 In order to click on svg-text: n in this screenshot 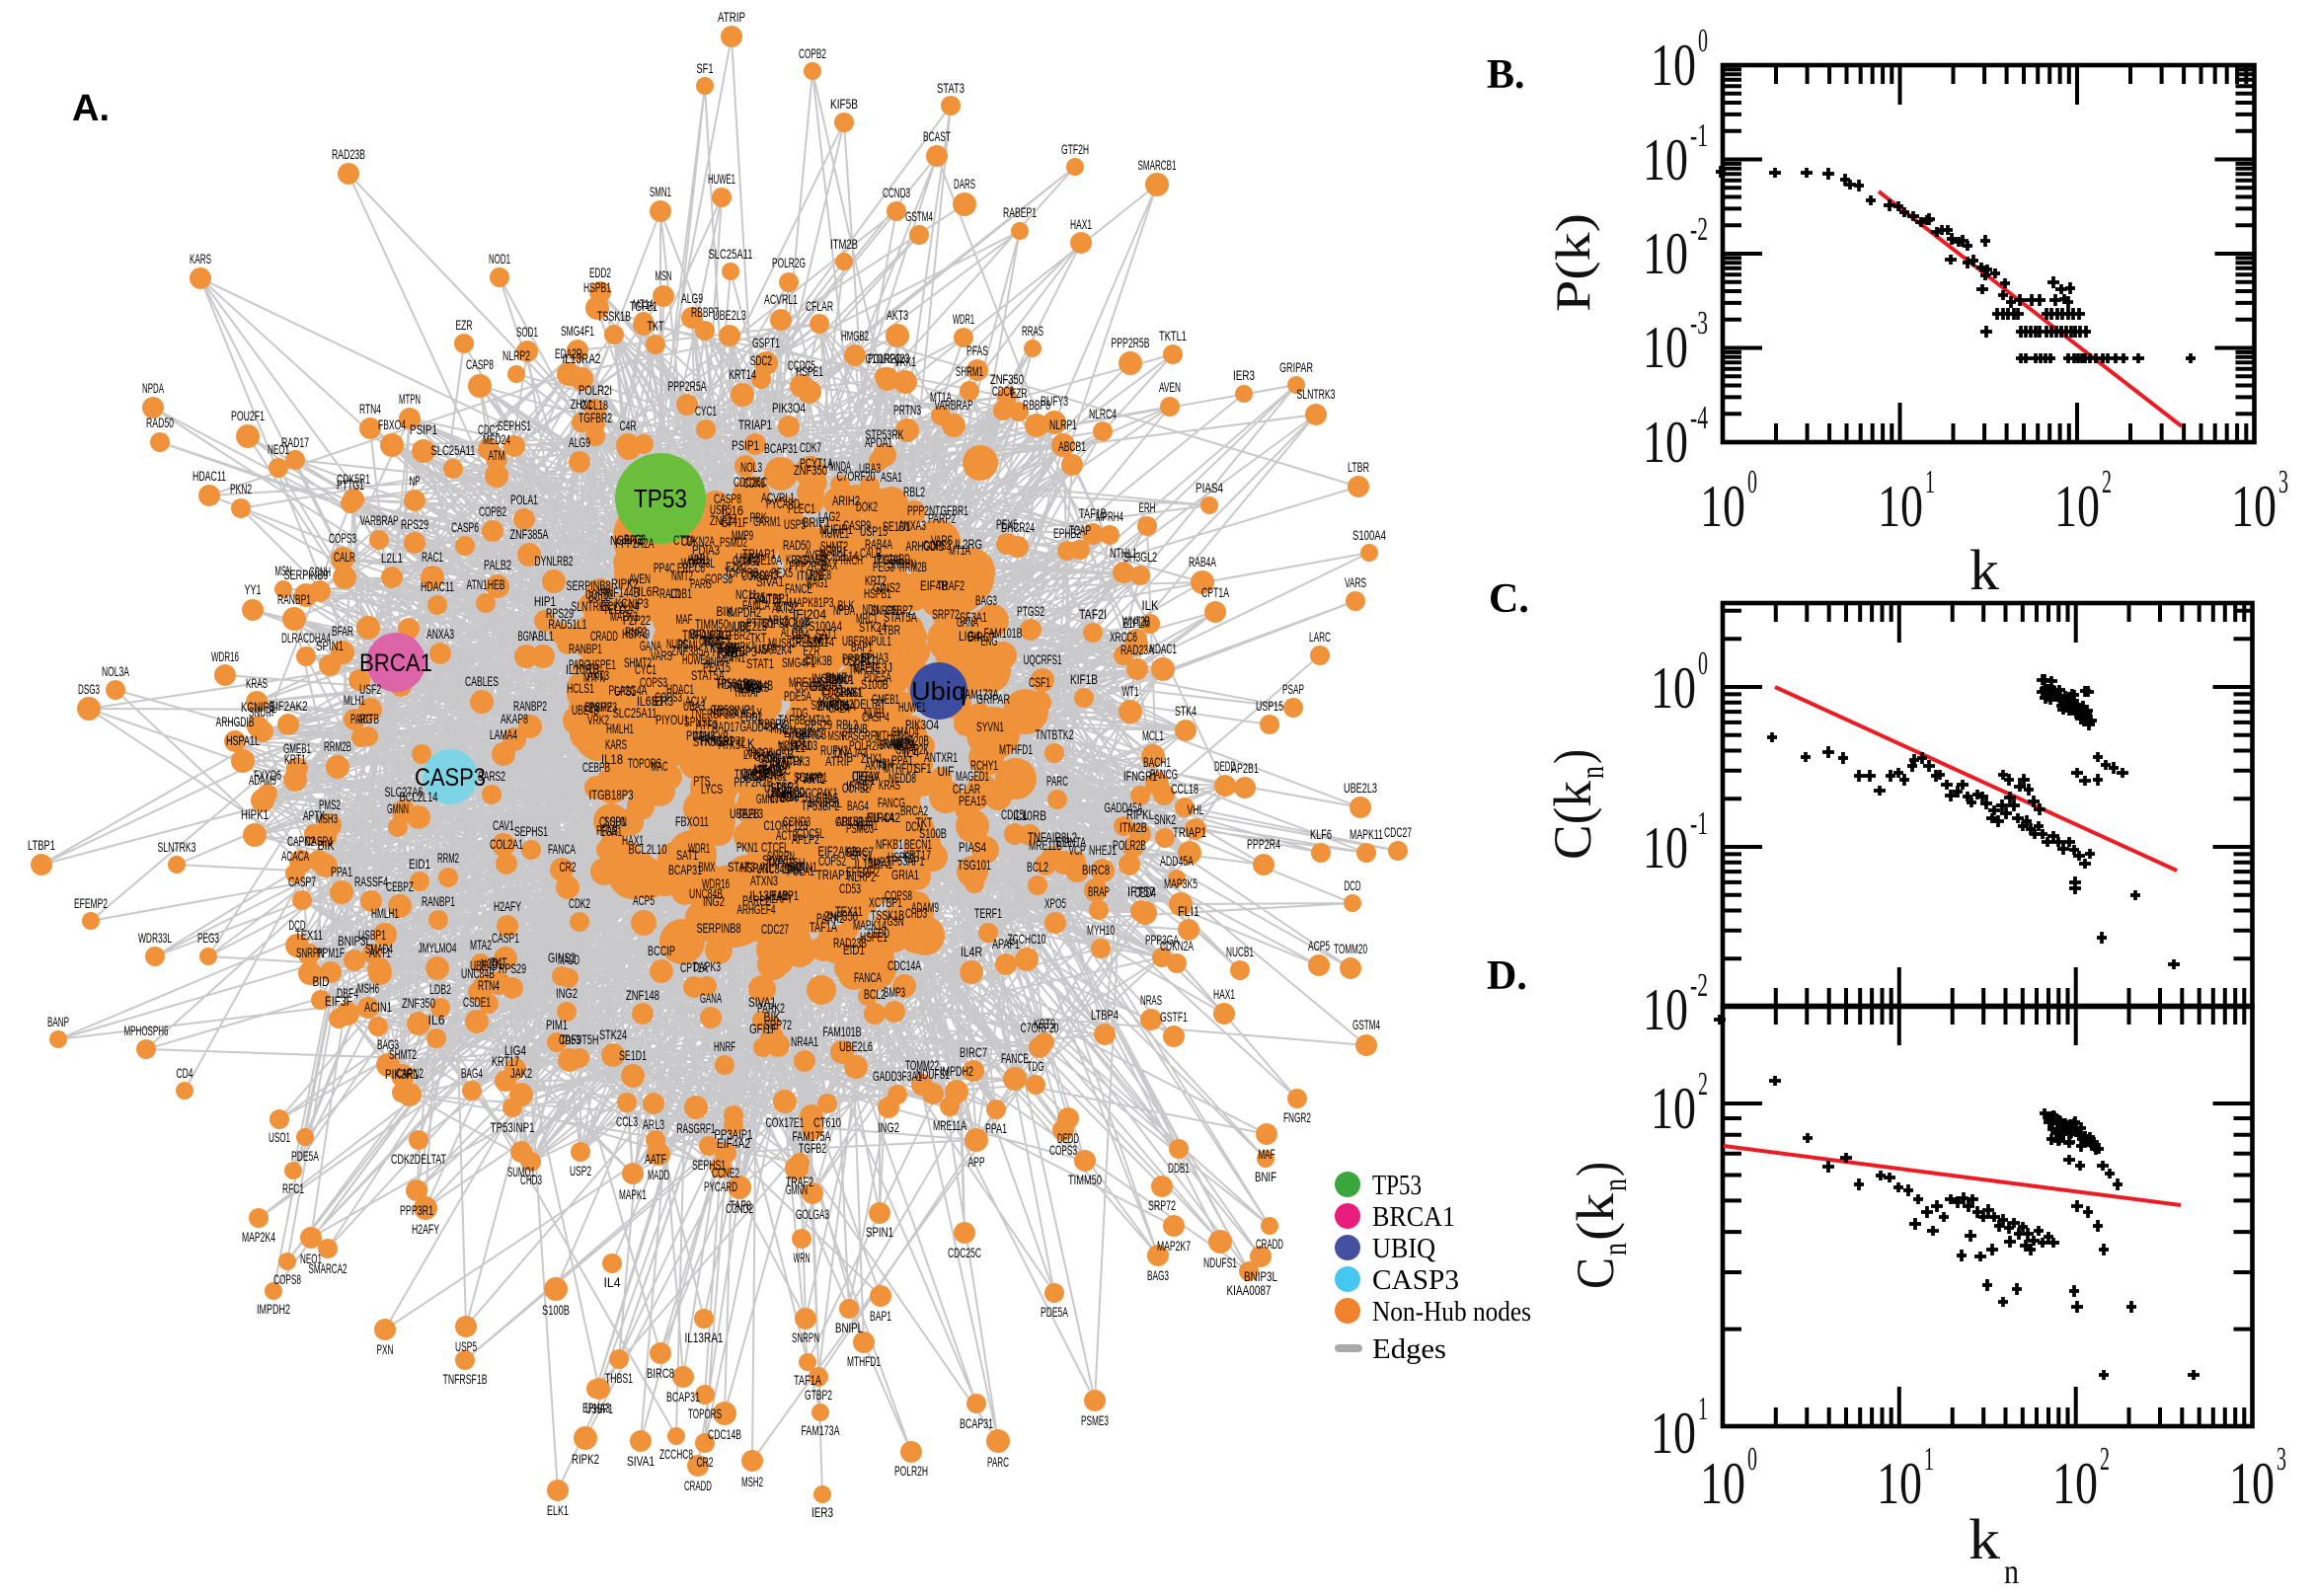, I will do `click(1615, 1249)`.